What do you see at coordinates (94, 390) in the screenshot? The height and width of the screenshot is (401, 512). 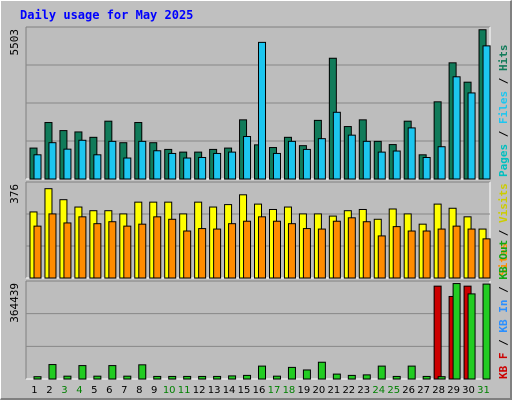 I see `day-label-5: 5` at bounding box center [94, 390].